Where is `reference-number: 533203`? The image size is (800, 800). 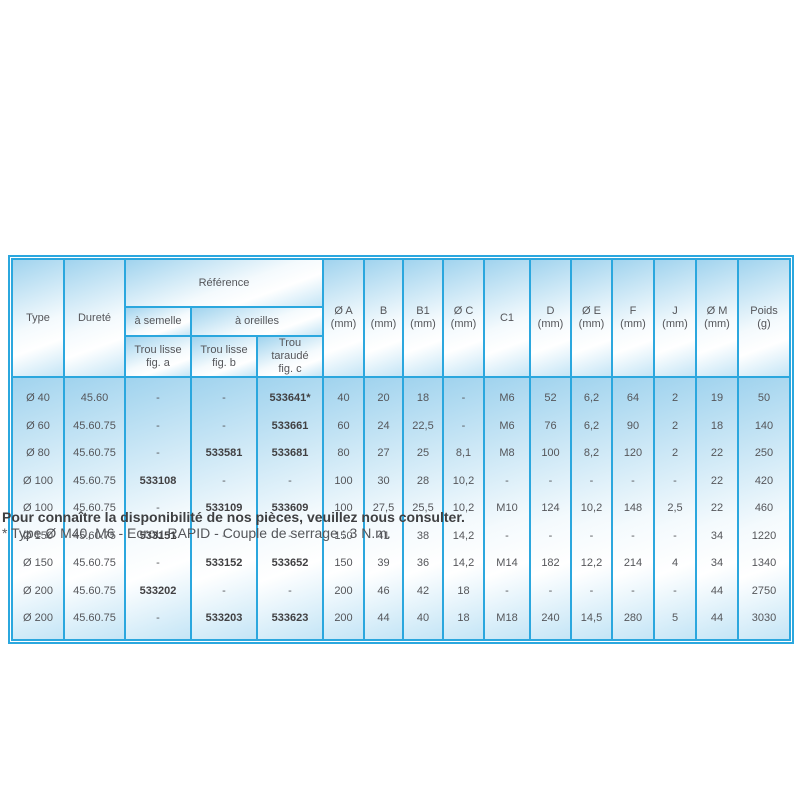
reference-number: 533203 is located at coordinates (224, 618).